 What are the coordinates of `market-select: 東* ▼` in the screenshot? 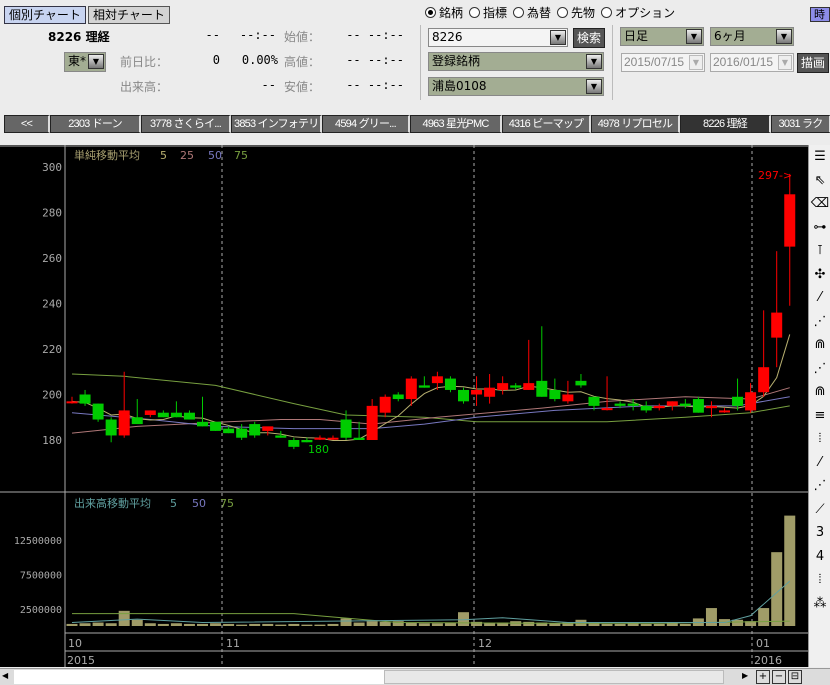 It's located at (85, 62).